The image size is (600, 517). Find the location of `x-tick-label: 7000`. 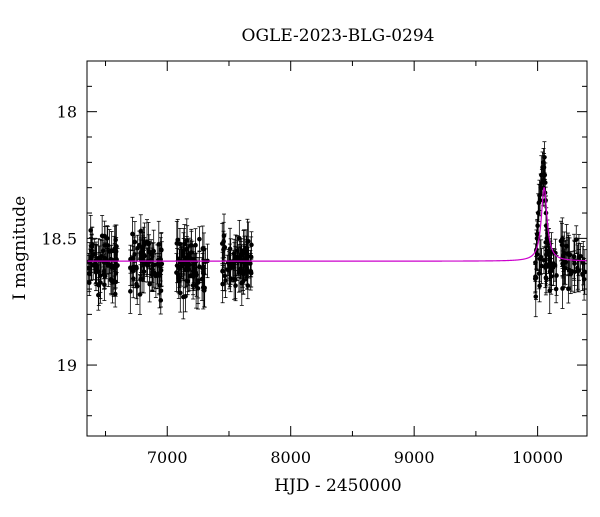

x-tick-label: 7000 is located at coordinates (167, 457).